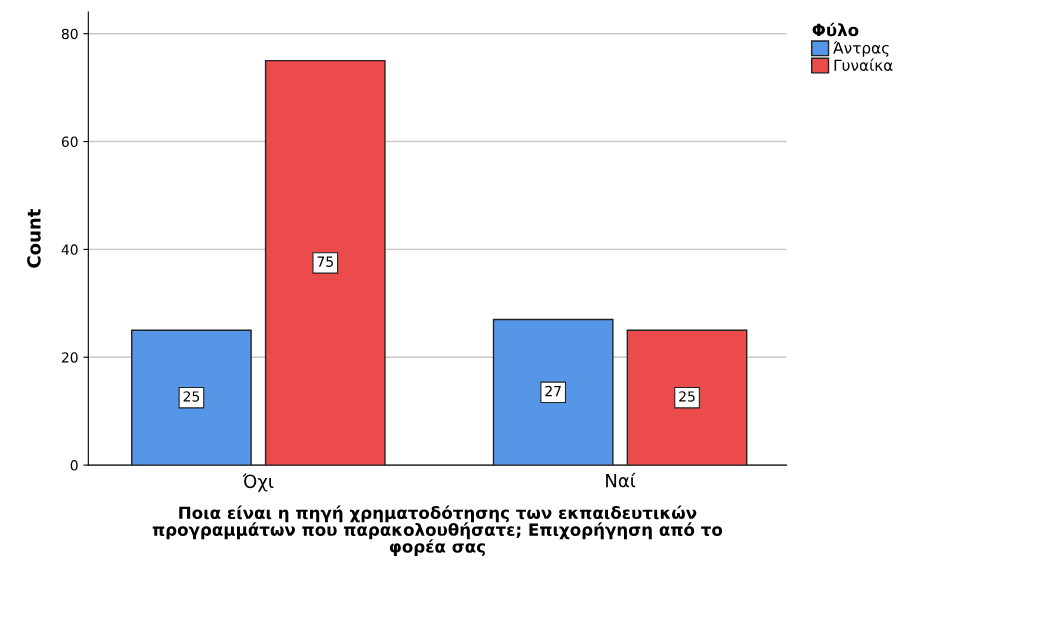 The height and width of the screenshot is (638, 1039). I want to click on x-tick-label: Όχι, so click(258, 482).